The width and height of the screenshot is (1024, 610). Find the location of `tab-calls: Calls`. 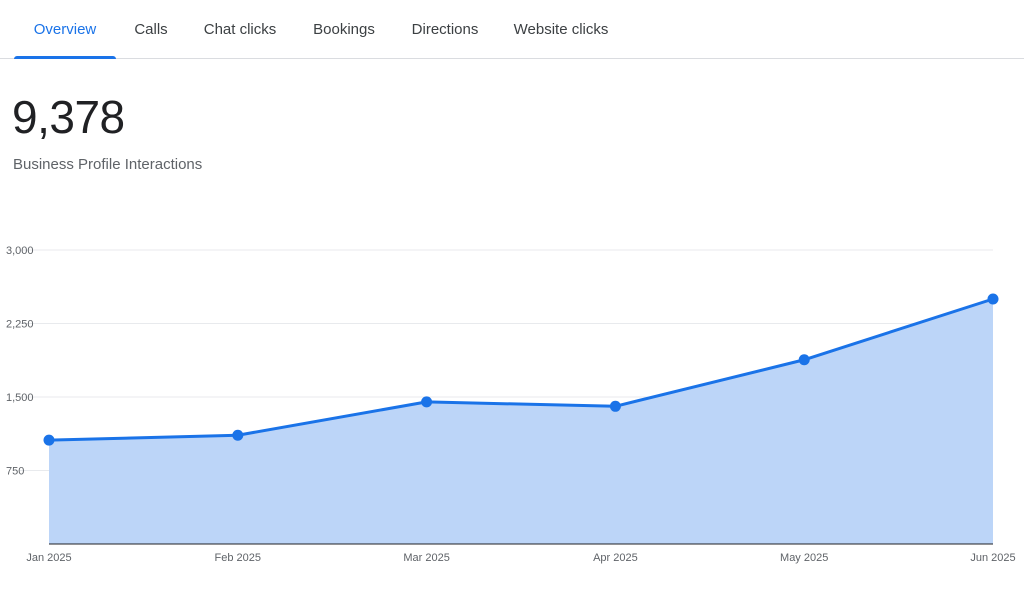

tab-calls: Calls is located at coordinates (151, 29).